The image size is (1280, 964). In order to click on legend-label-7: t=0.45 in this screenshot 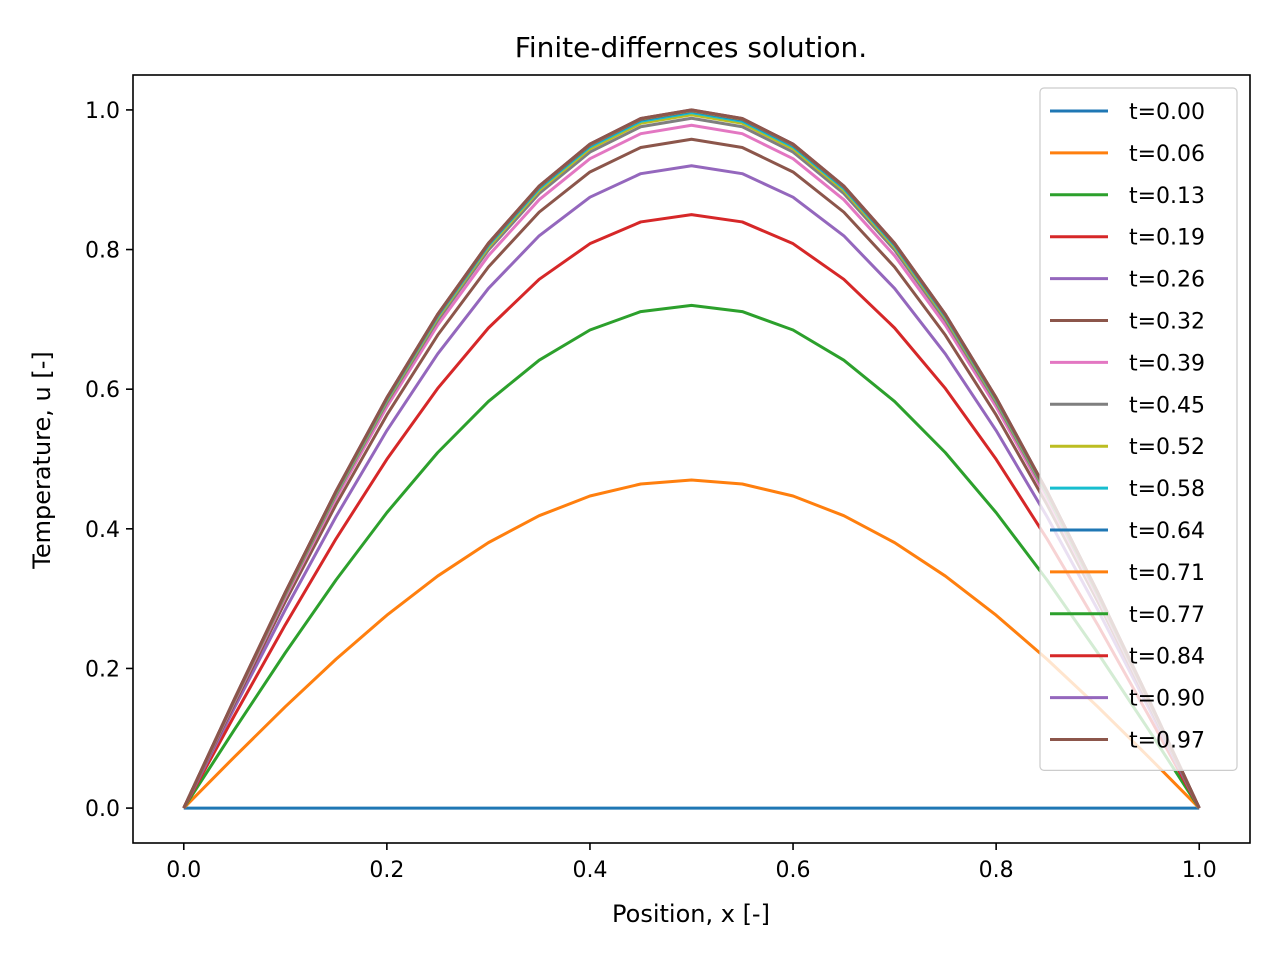, I will do `click(1167, 405)`.